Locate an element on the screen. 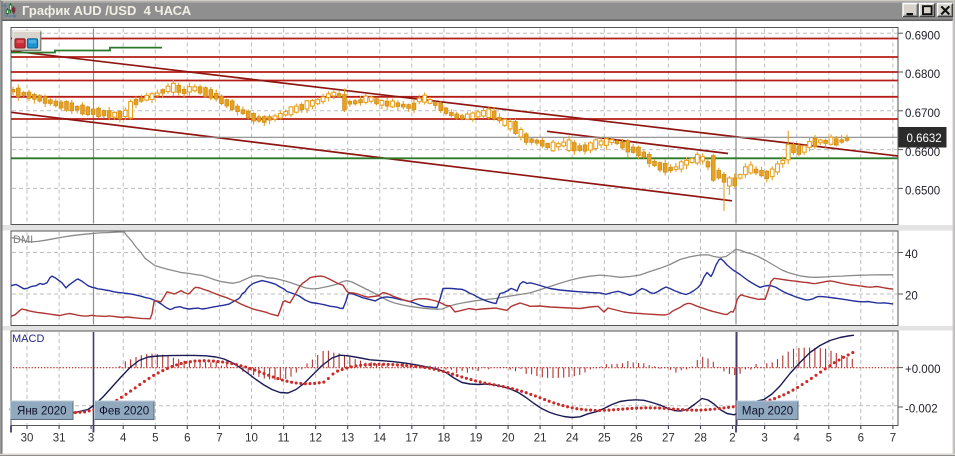 The image size is (955, 456). svg-text: 40 is located at coordinates (911, 255).